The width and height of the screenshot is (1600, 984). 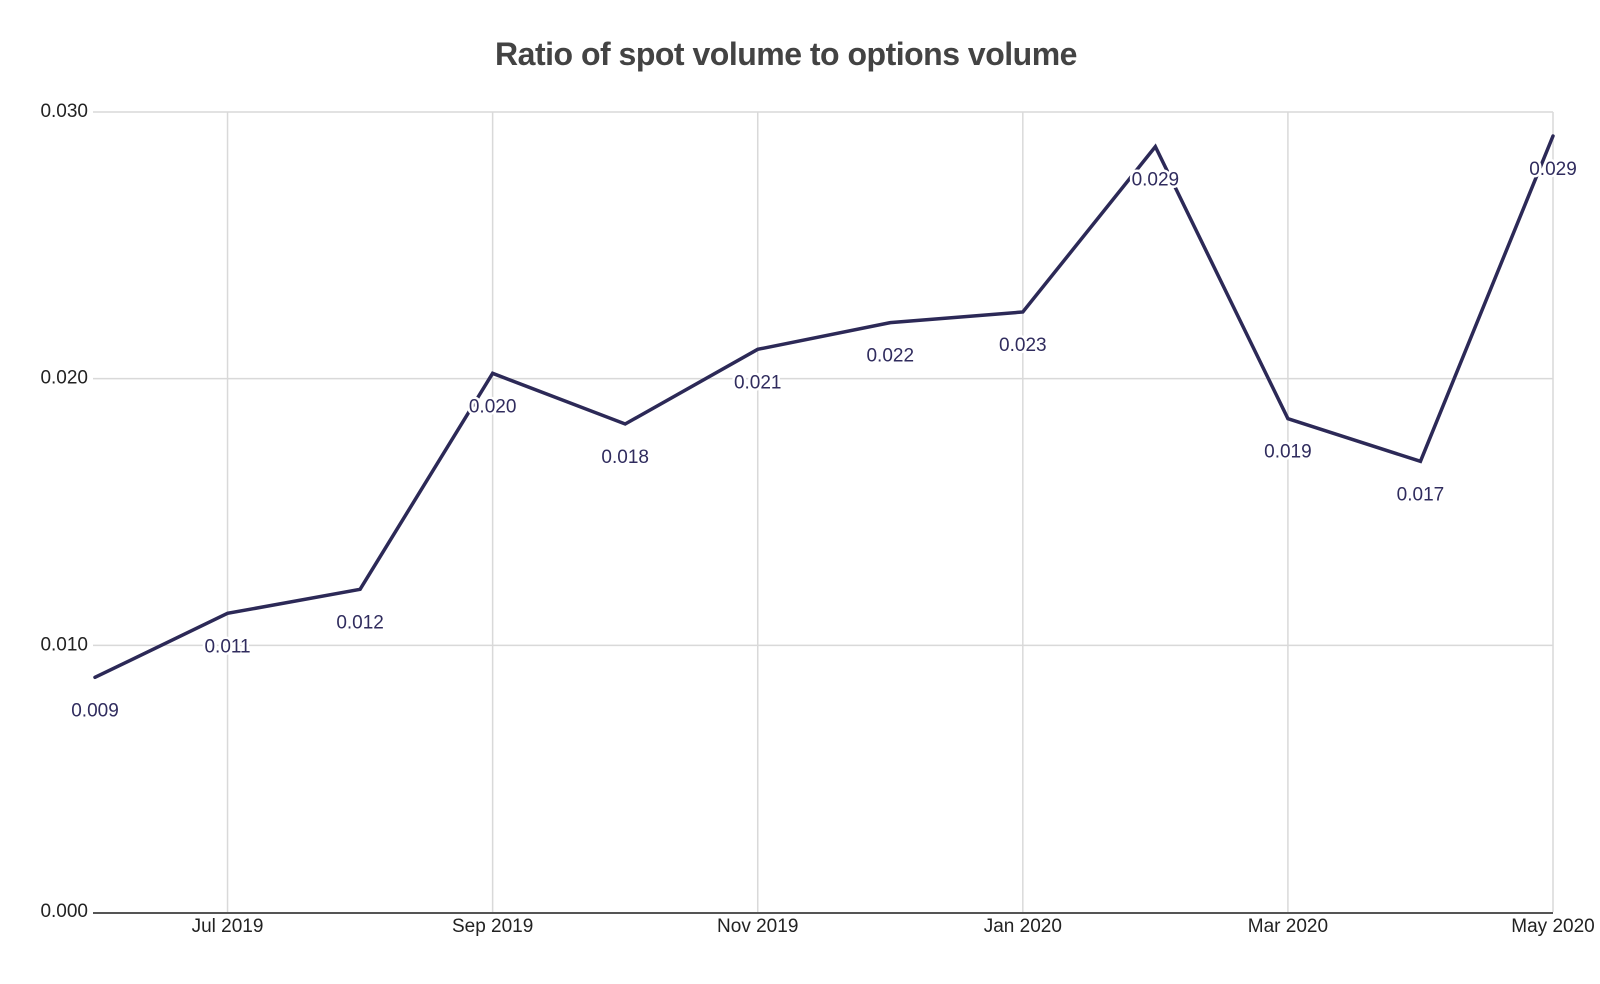 What do you see at coordinates (1421, 494) in the screenshot?
I see `data-point-label: 0.017` at bounding box center [1421, 494].